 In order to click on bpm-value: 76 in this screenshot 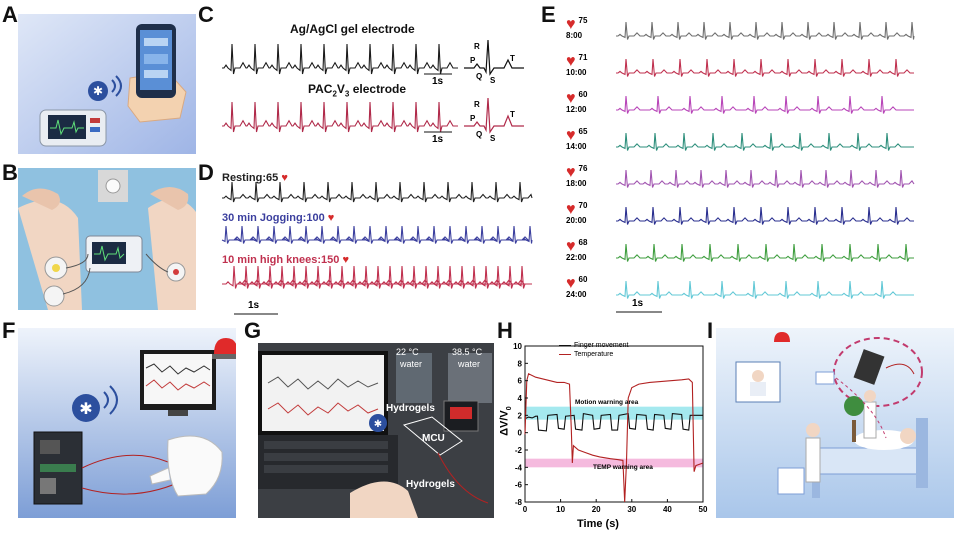, I will do `click(583, 168)`.